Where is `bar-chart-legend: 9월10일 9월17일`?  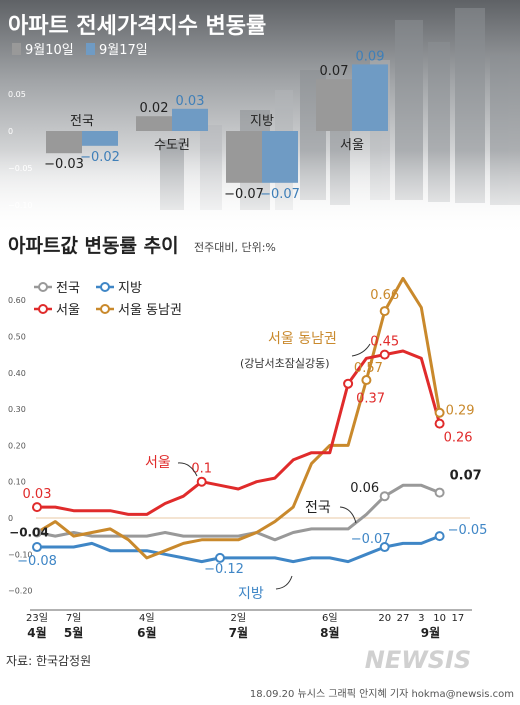 bar-chart-legend: 9월10일 9월17일 is located at coordinates (80, 50).